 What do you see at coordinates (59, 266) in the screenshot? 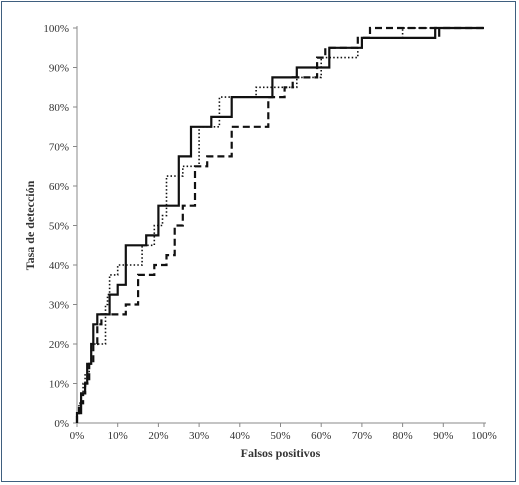
I see `y-tick-label: 40%` at bounding box center [59, 266].